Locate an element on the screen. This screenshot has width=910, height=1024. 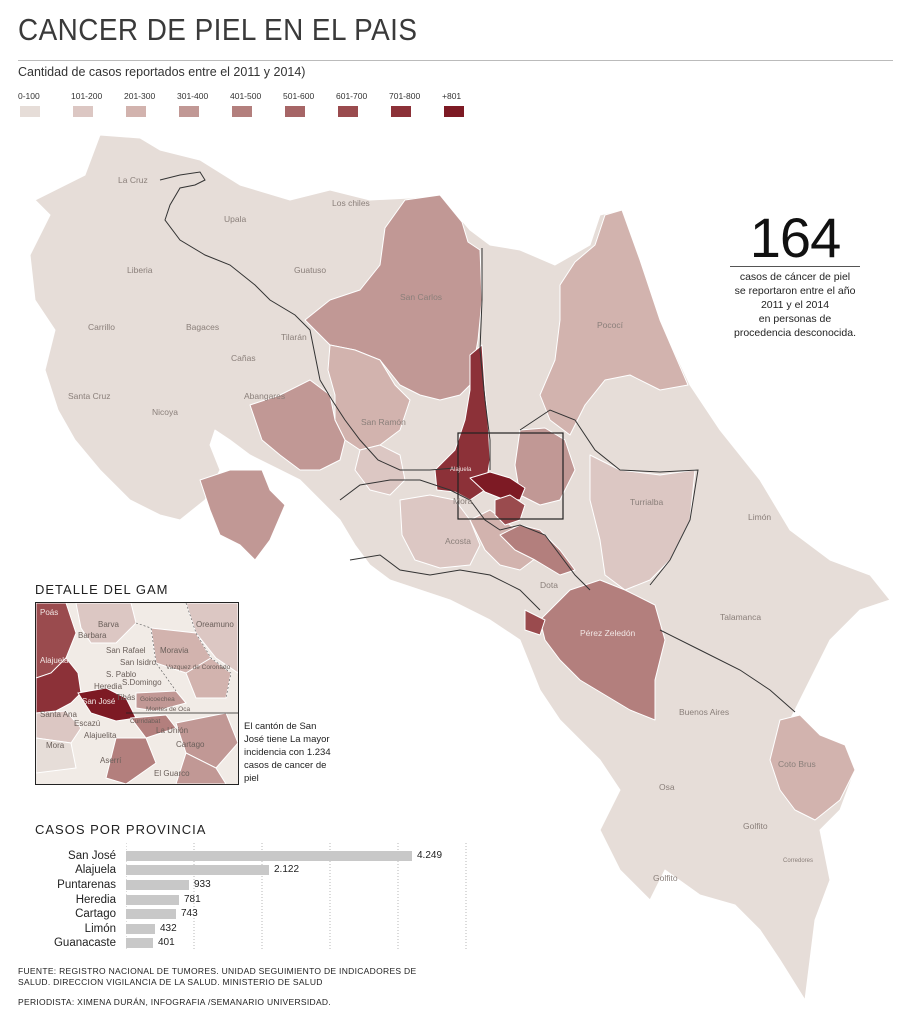
gam-label: La Unión is located at coordinates (172, 730).